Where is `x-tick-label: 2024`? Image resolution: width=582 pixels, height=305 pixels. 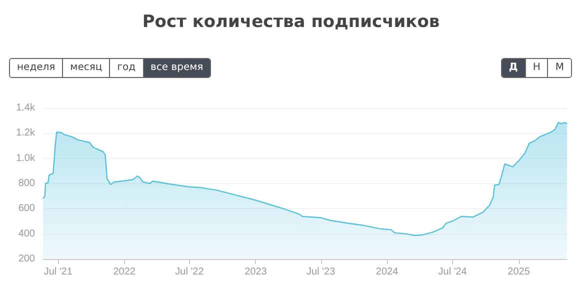 x-tick-label: 2024 is located at coordinates (387, 272).